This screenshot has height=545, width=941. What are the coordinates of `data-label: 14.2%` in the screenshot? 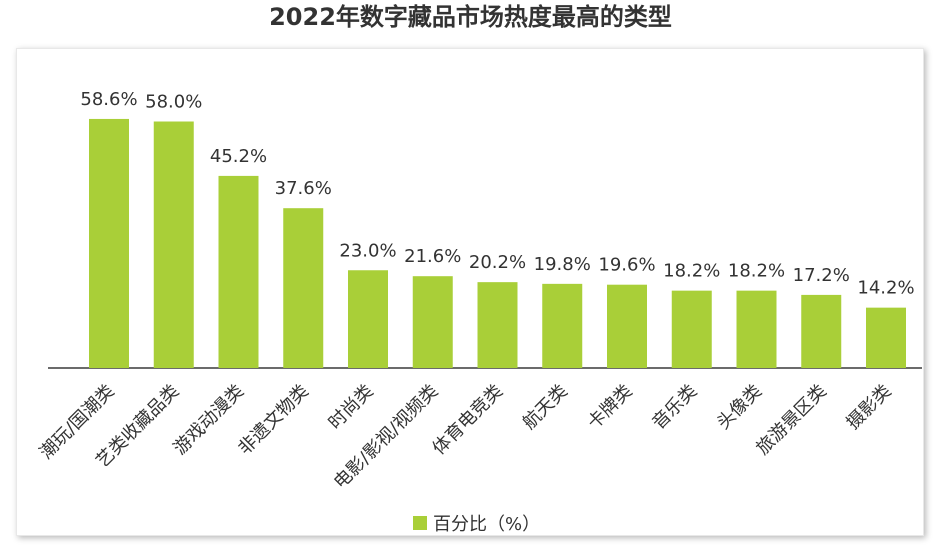 It's located at (885, 288).